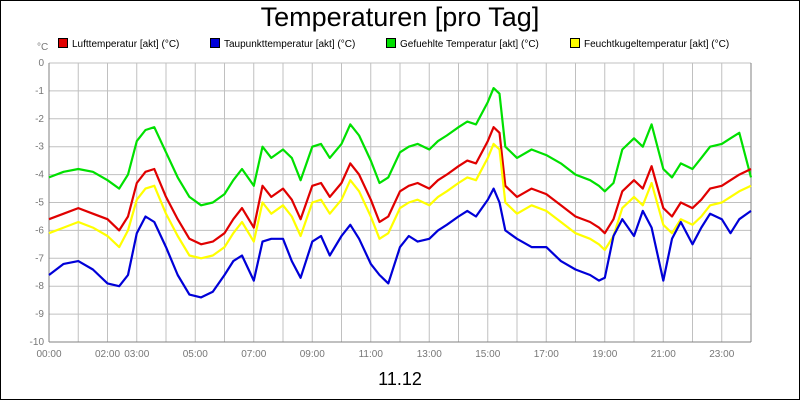  Describe the element at coordinates (43, 47) in the screenshot. I see `y-axis-unit-label: °C` at that location.